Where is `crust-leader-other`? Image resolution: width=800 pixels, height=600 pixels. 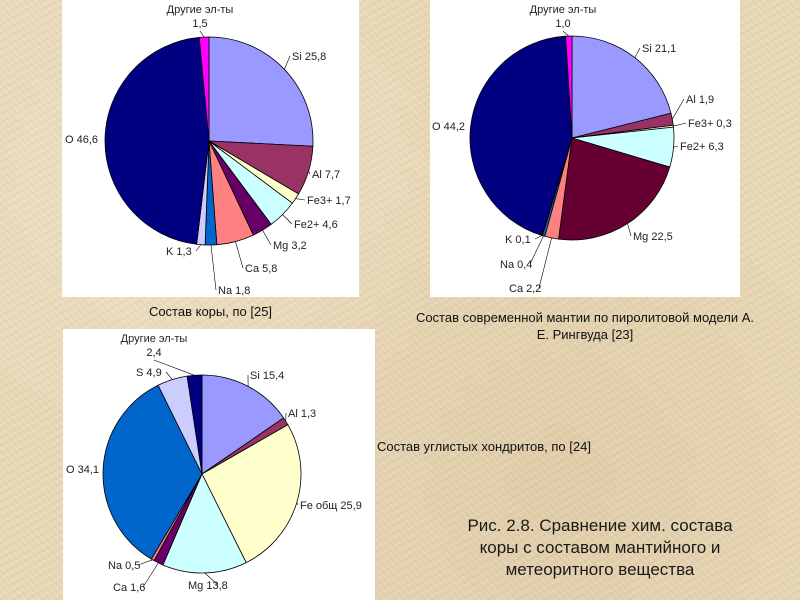
crust-leader-other is located at coordinates (202, 34).